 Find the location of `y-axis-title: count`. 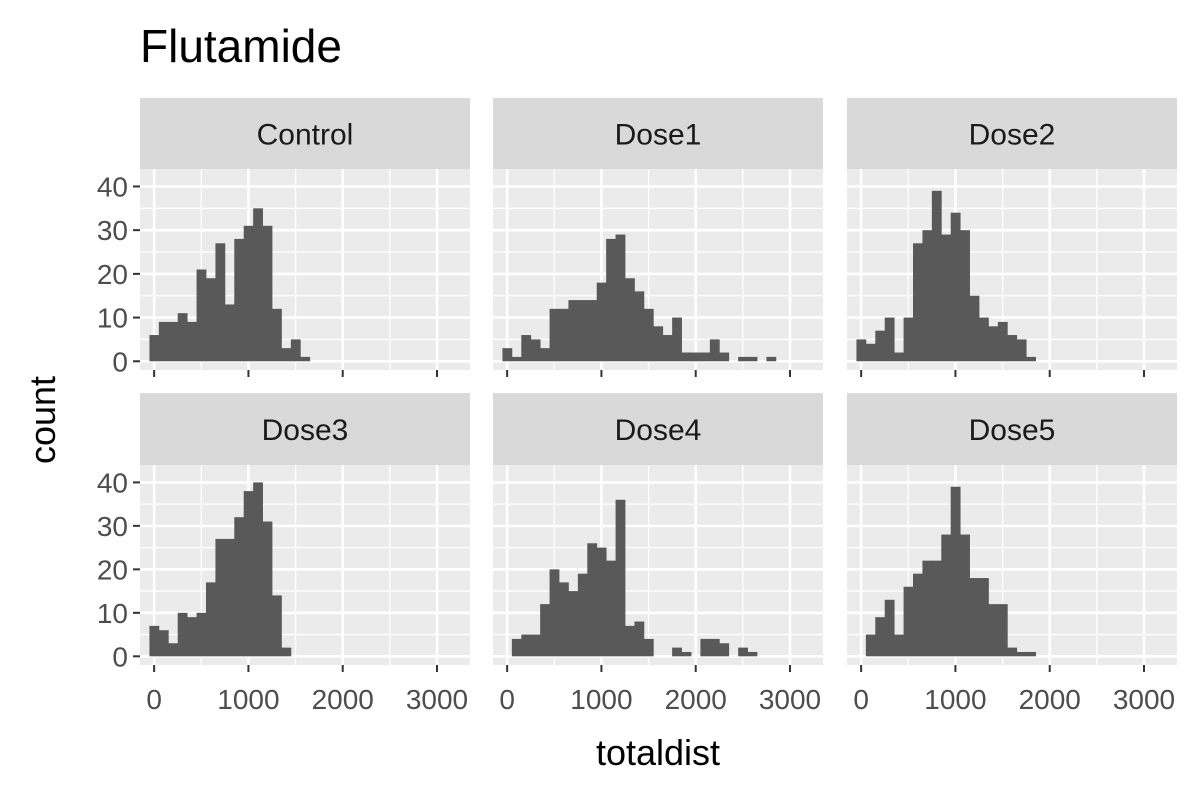

y-axis-title: count is located at coordinates (42, 420).